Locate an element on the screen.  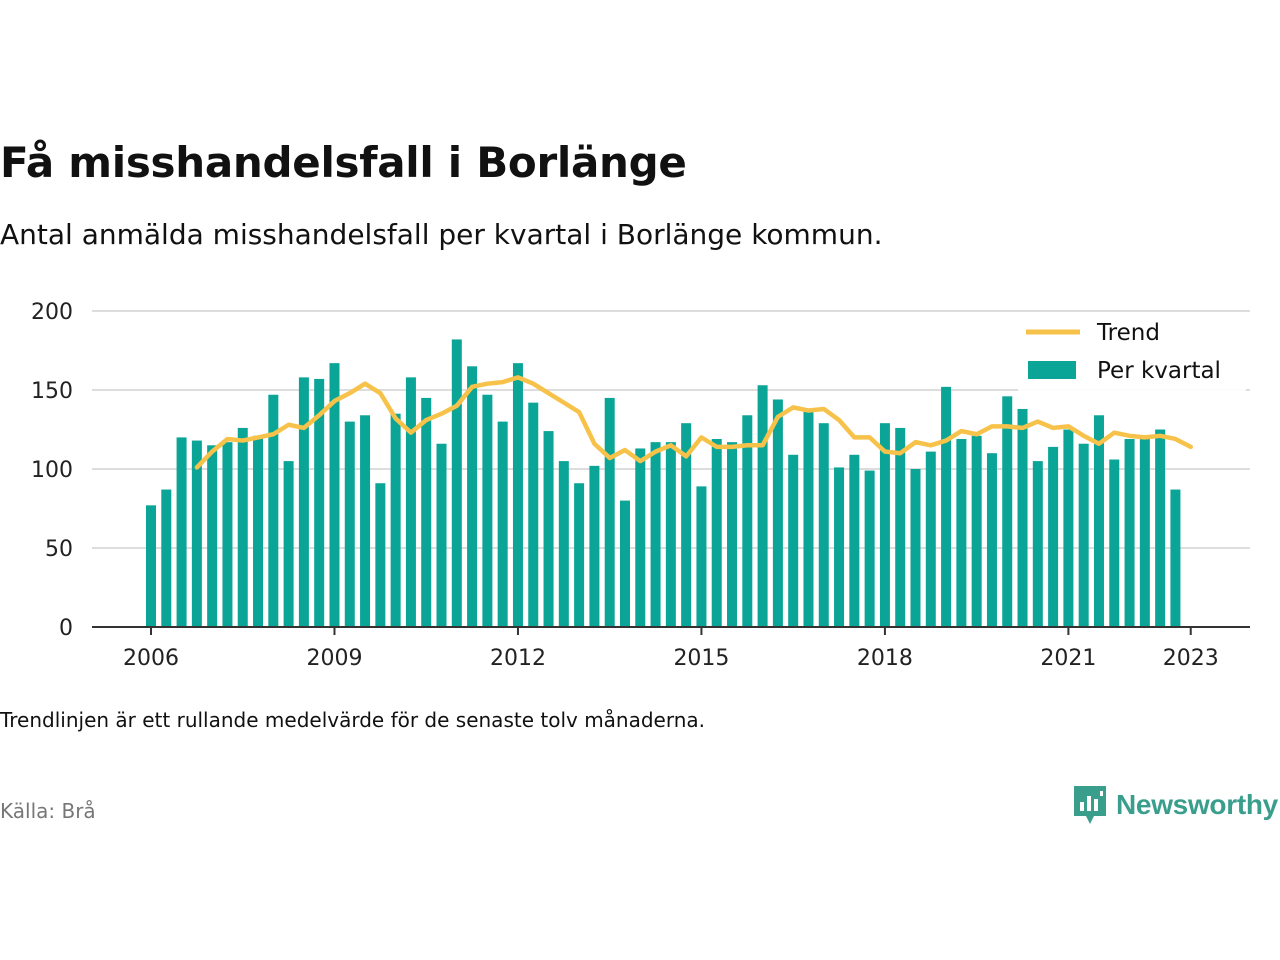
x-tick-label: 2015 is located at coordinates (701, 658).